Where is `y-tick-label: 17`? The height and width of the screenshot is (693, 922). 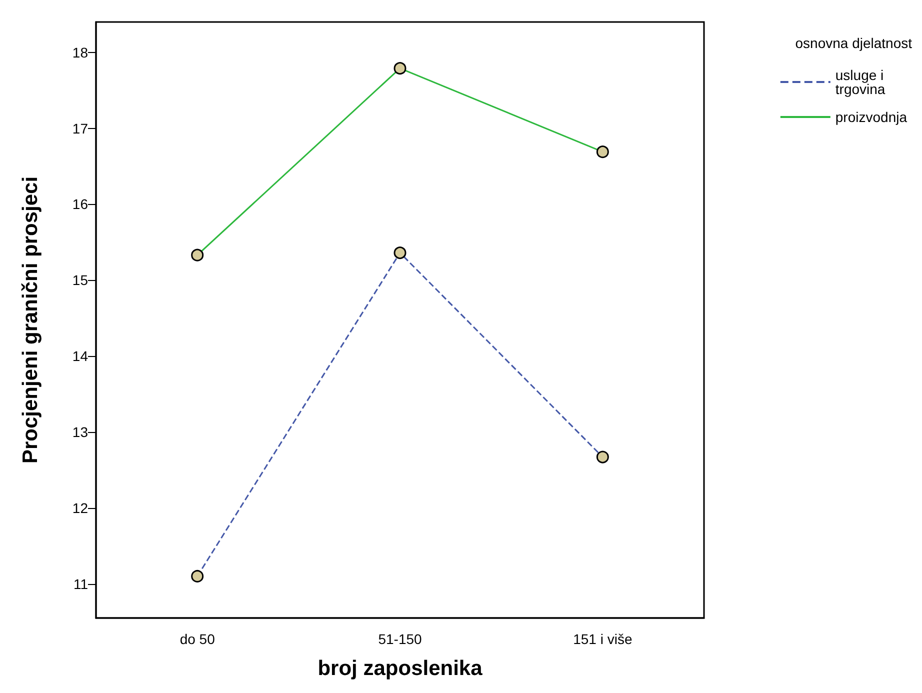 y-tick-label: 17 is located at coordinates (80, 128).